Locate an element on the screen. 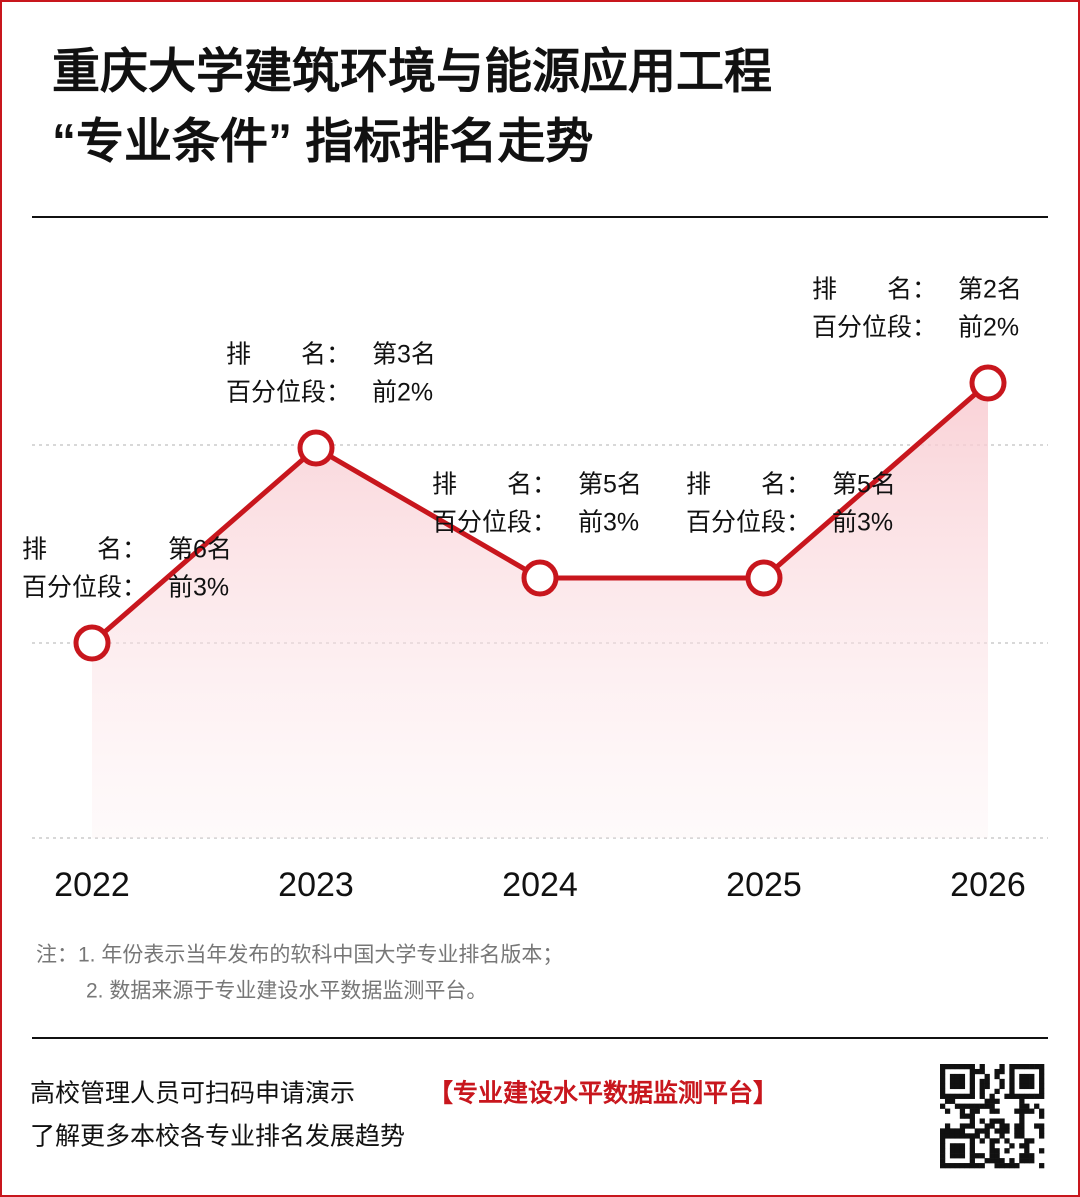 Image resolution: width=1080 pixels, height=1197 pixels. x-tick-label: 2024 is located at coordinates (540, 885).